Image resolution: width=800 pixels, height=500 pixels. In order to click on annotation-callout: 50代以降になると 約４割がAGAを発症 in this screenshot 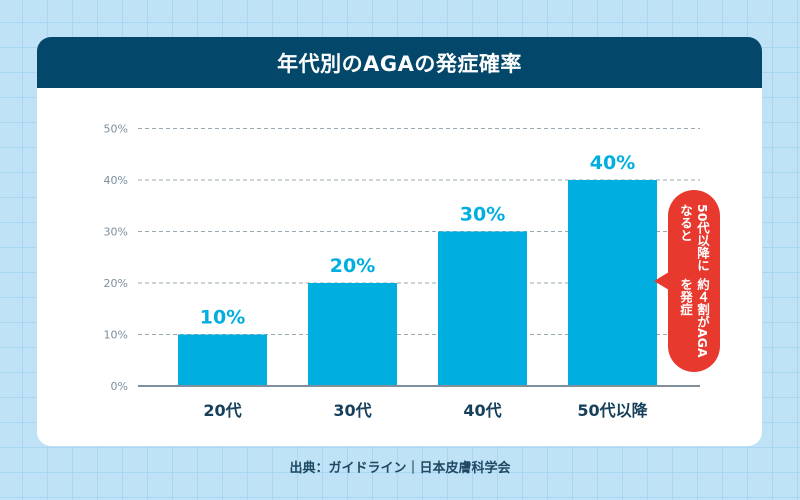, I will do `click(687, 281)`.